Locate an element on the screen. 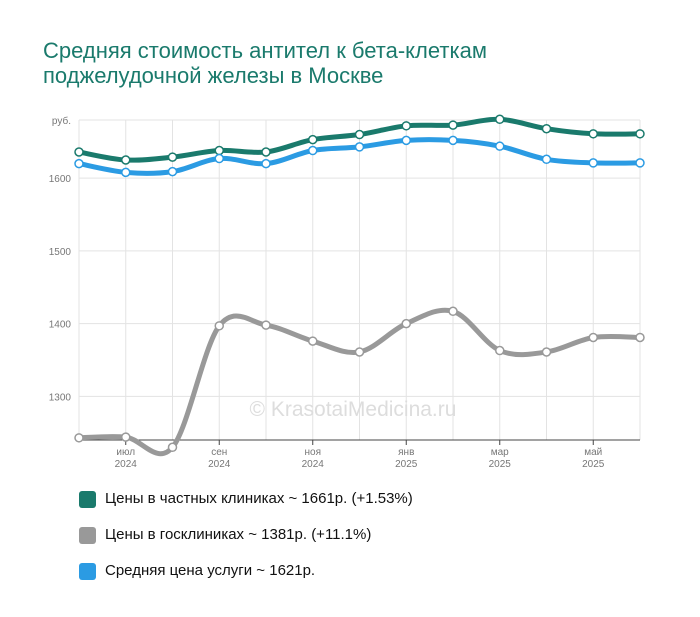 Image resolution: width=700 pixels, height=617 pixels. legend-label-average: Средняя цена услуги ~ 1621р. is located at coordinates (210, 570).